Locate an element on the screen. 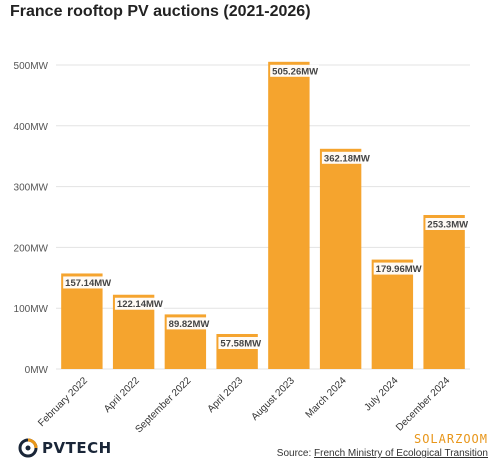  x-tick-label: September 2022 is located at coordinates (163, 405).